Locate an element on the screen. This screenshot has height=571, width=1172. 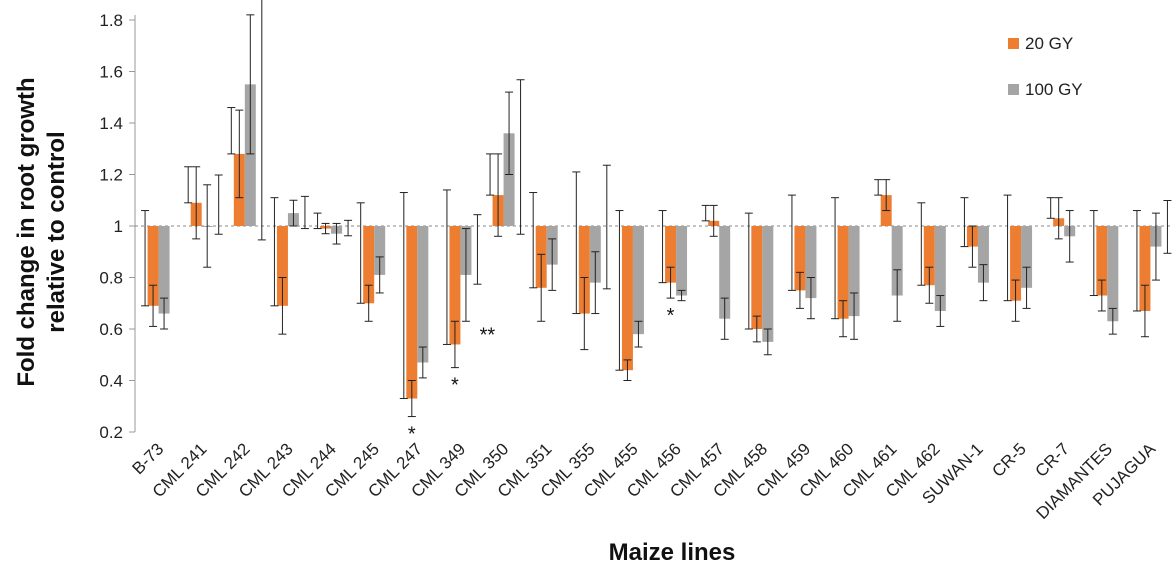
legend: 20 GY 100 GY is located at coordinates (1045, 66).